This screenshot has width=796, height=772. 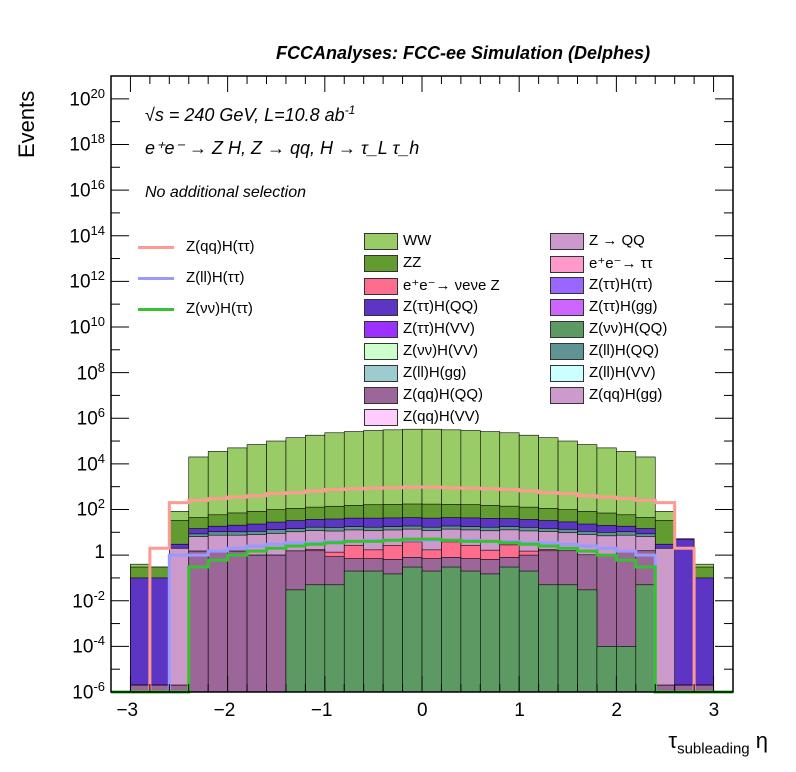 What do you see at coordinates (664, 620) in the screenshot?
I see `bar-Z(qq)H(gg)-28` at bounding box center [664, 620].